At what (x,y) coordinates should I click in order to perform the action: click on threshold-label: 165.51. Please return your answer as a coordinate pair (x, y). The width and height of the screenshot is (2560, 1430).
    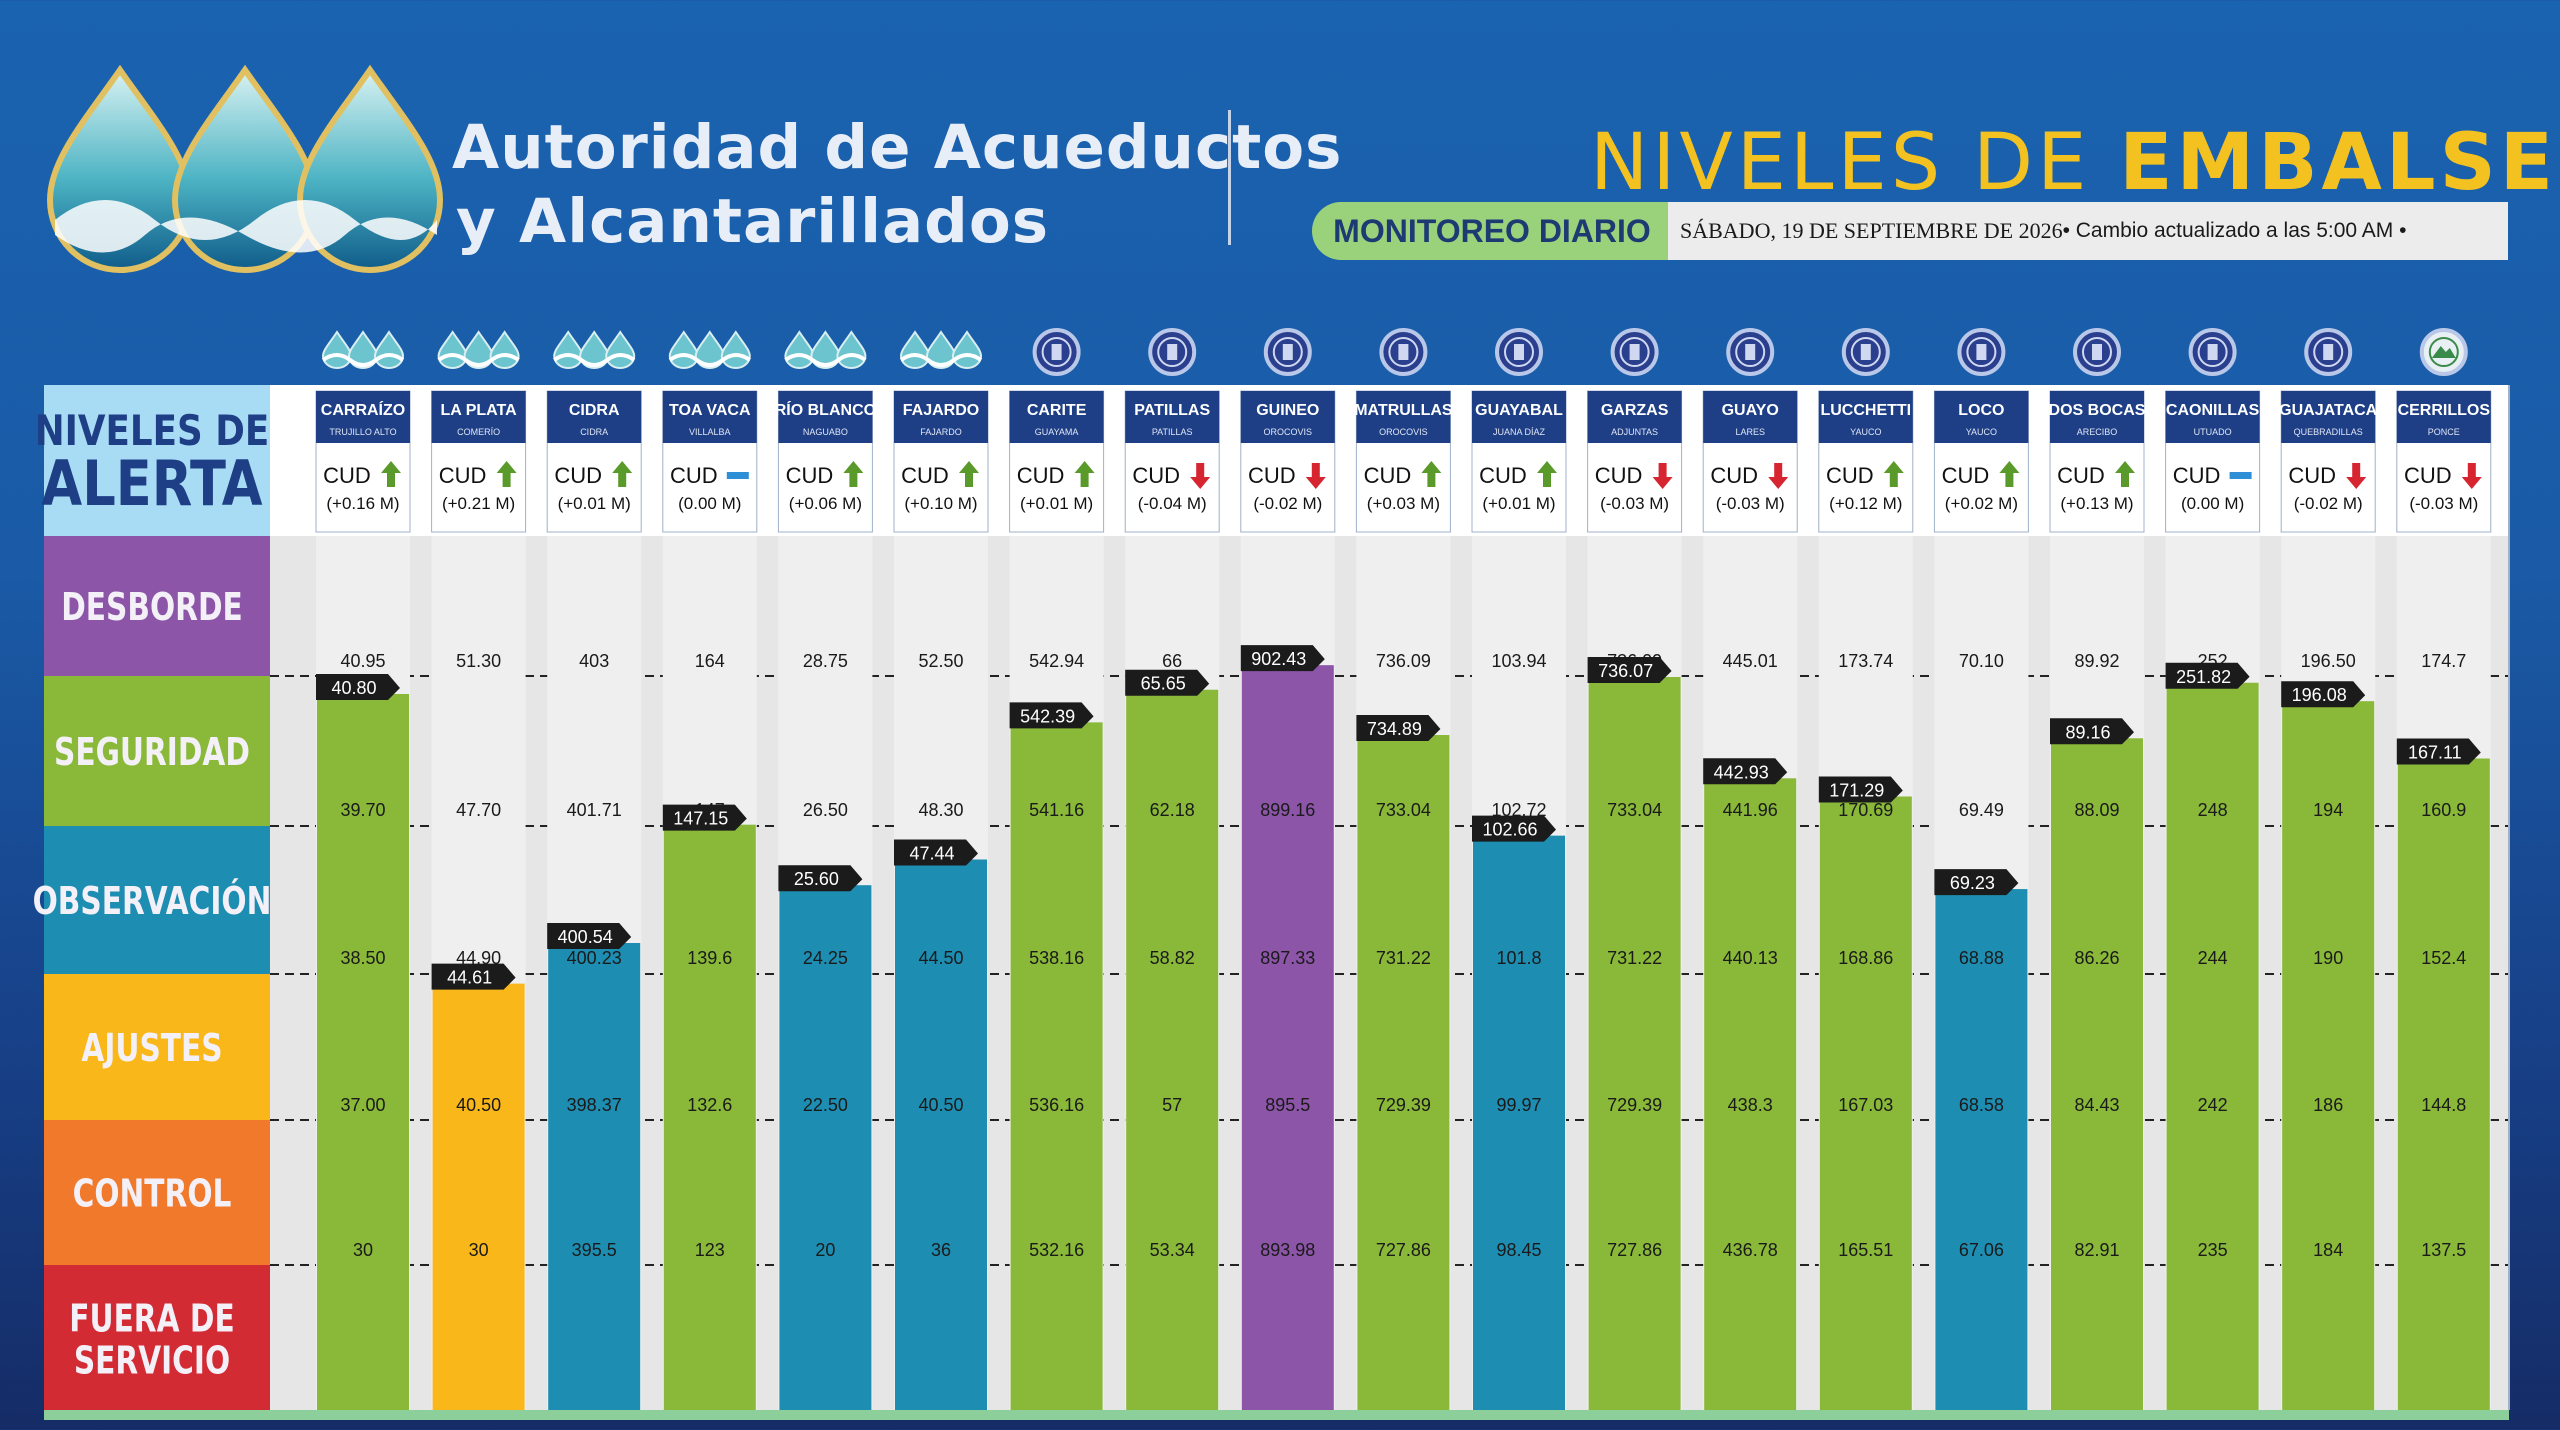
    Looking at the image, I should click on (1865, 1250).